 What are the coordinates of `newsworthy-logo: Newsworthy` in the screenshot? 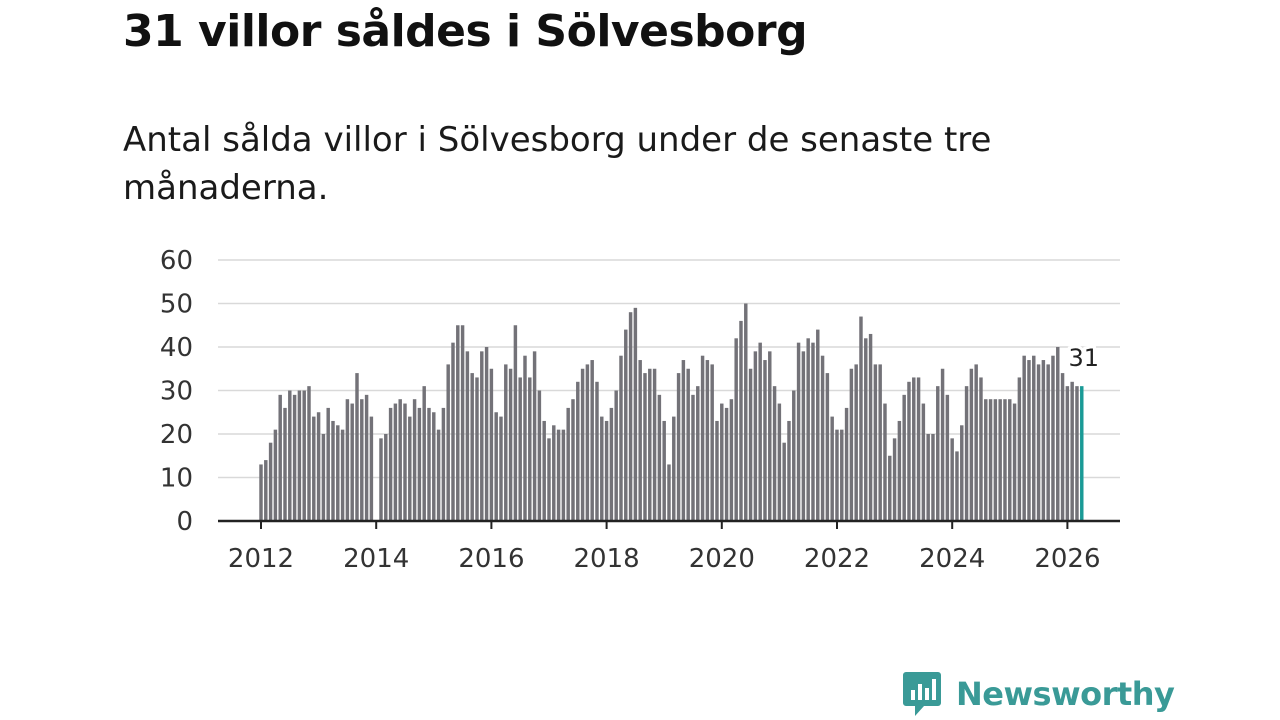 It's located at (1038, 694).